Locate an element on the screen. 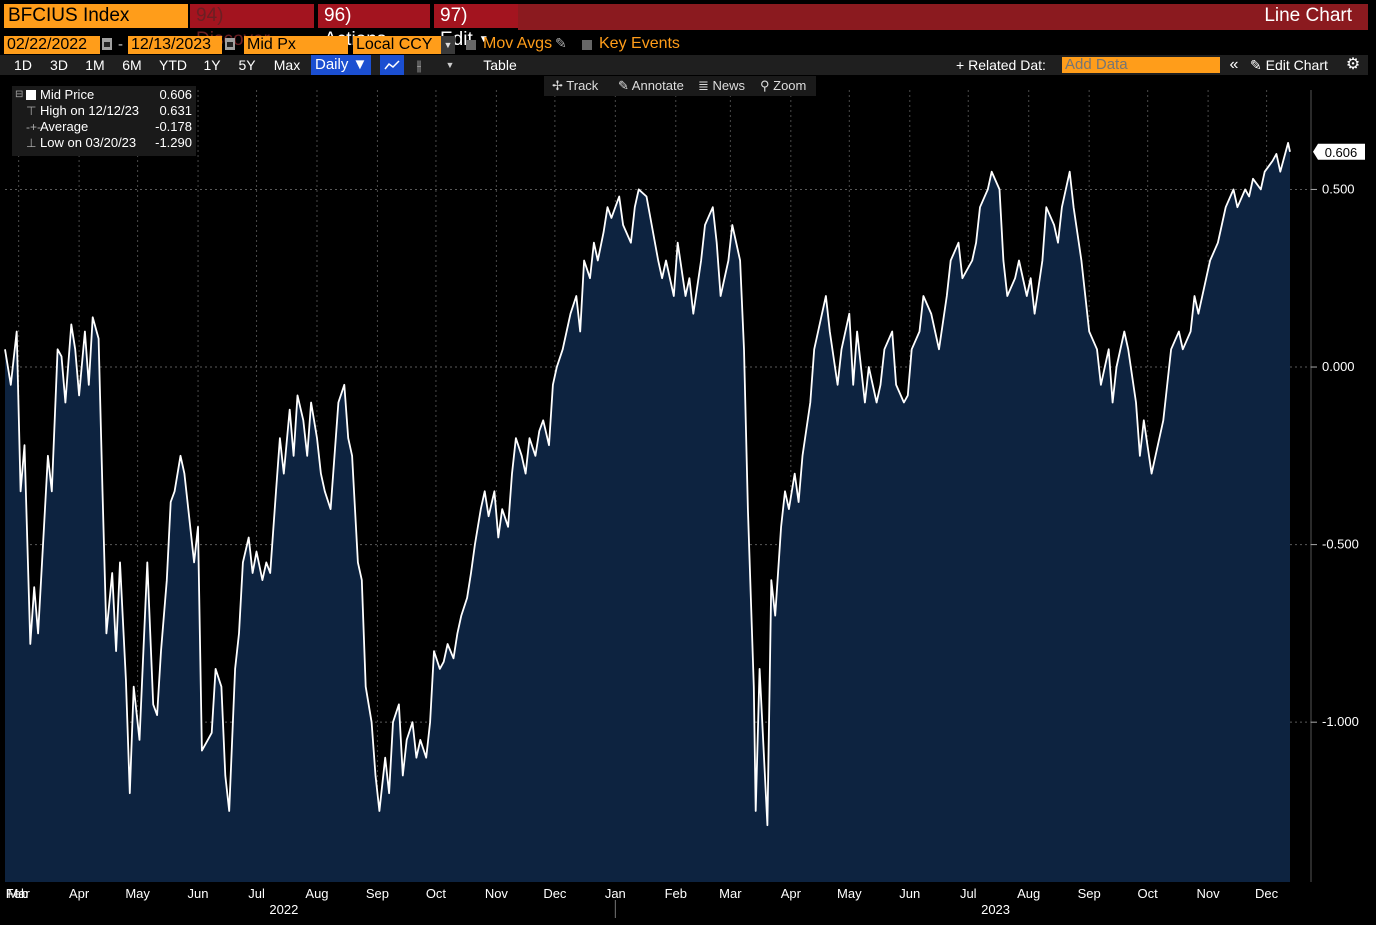 The width and height of the screenshot is (1376, 925). edit-chart-label: Edit Chart is located at coordinates (1296, 65).